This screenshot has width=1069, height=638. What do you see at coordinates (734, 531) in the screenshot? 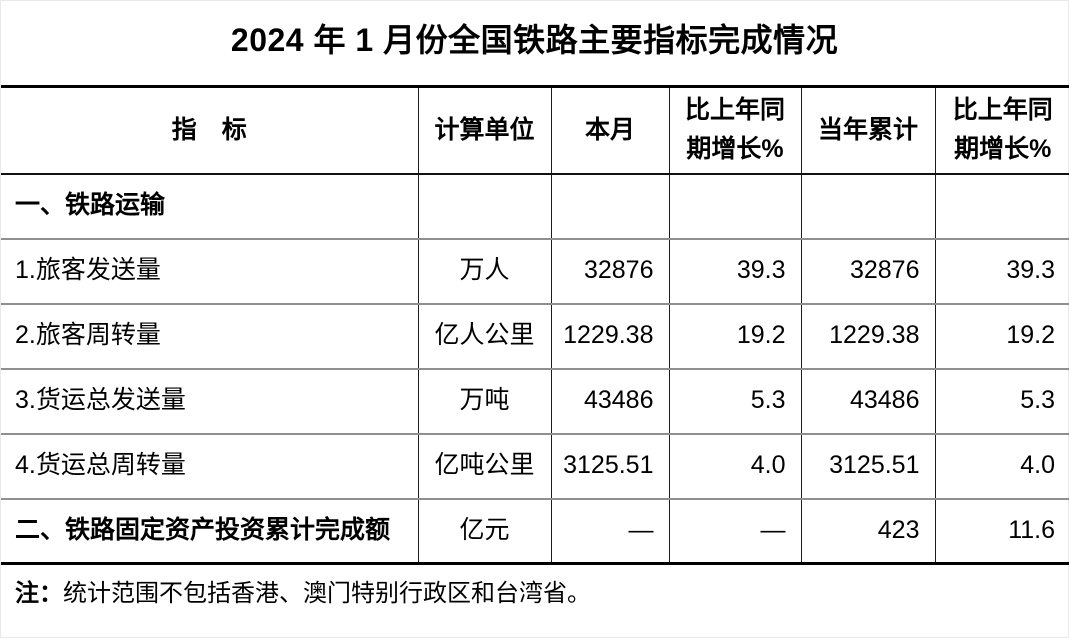
I see `cell-month-growth: —` at bounding box center [734, 531].